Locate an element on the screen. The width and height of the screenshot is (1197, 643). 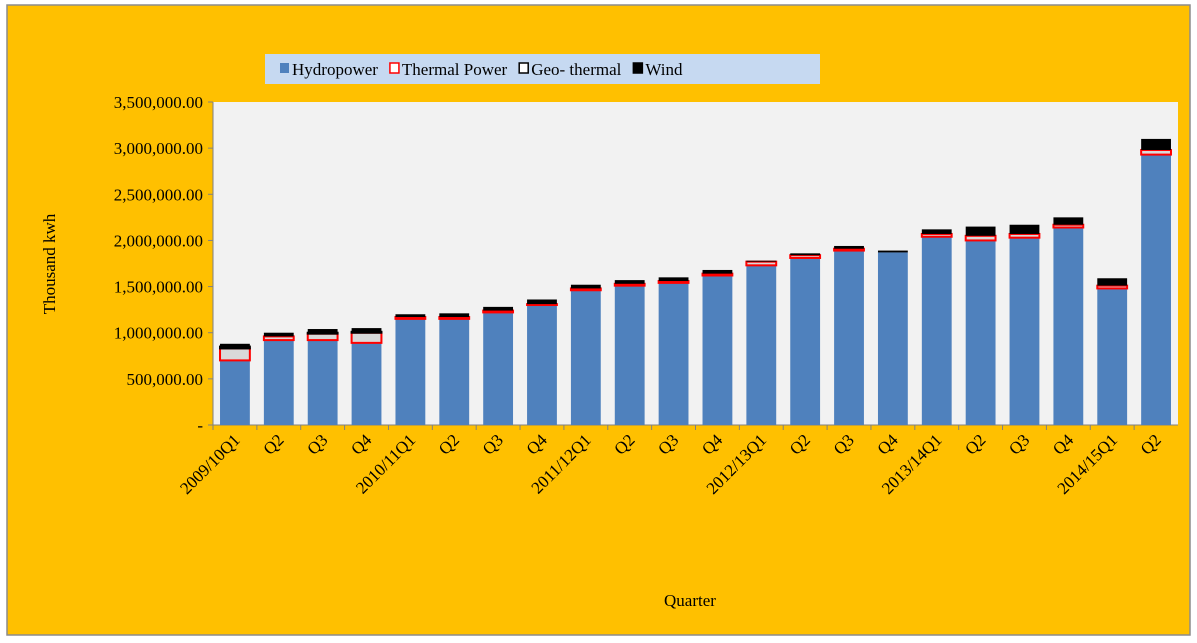
legend-box is located at coordinates (542, 69).